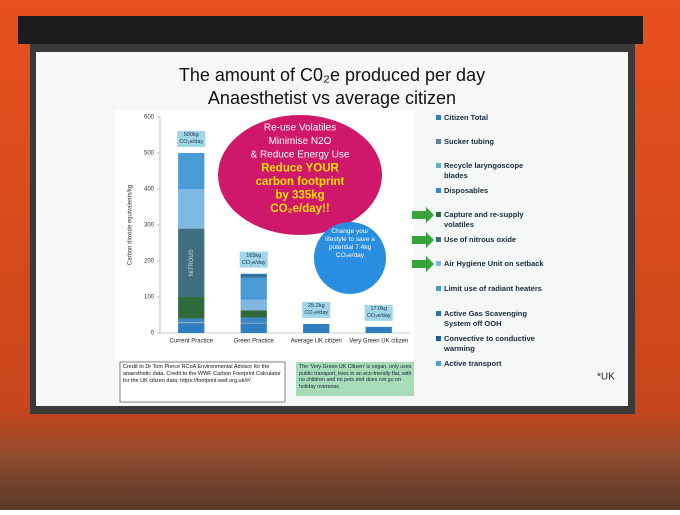 This screenshot has width=680, height=515. I want to click on legend-label: Disposables, so click(494, 191).